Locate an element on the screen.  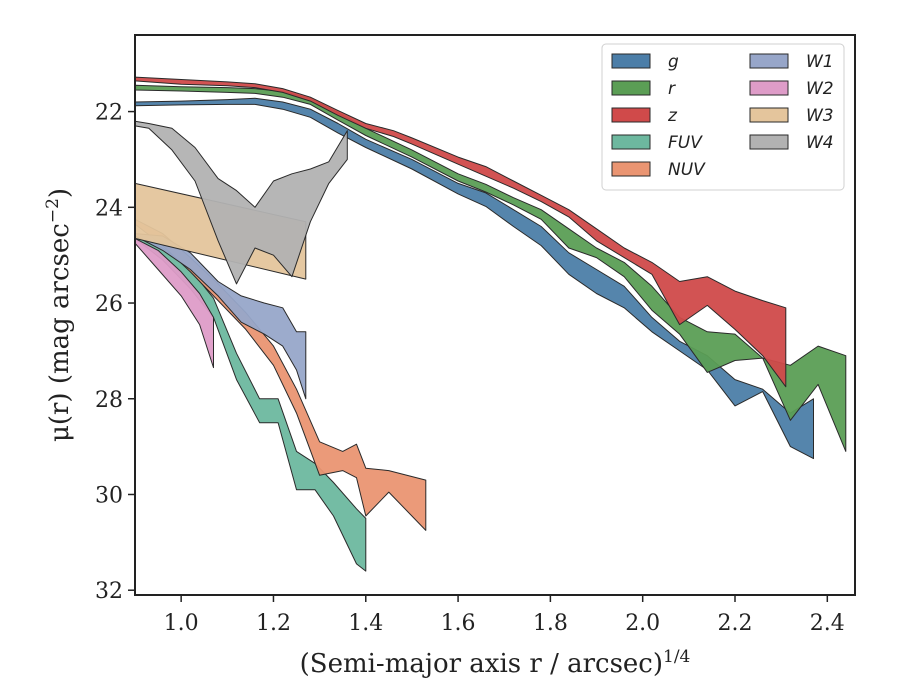
legend-swatch-g is located at coordinates (631, 61).